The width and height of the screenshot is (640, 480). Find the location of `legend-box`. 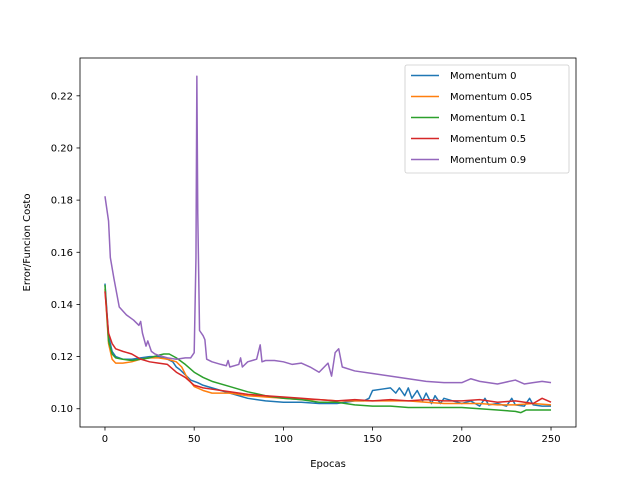

legend-box is located at coordinates (487, 119).